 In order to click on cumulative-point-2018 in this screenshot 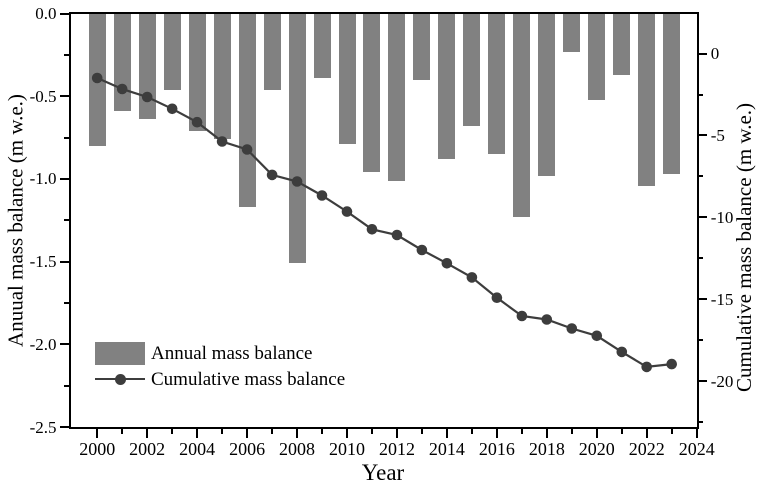, I will do `click(547, 319)`.